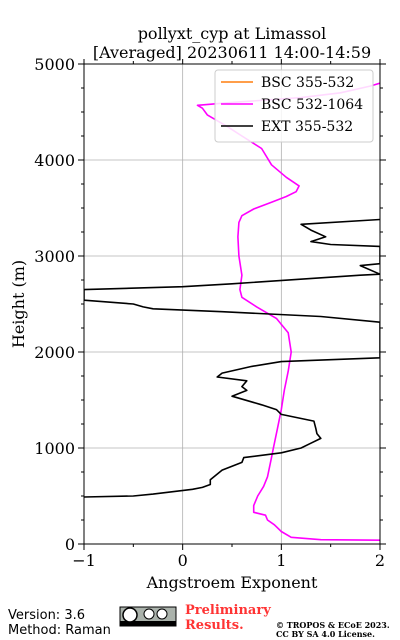 The height and width of the screenshot is (640, 400). Describe the element at coordinates (312, 105) in the screenshot. I see `legend-label: BSC 532-1064` at that location.